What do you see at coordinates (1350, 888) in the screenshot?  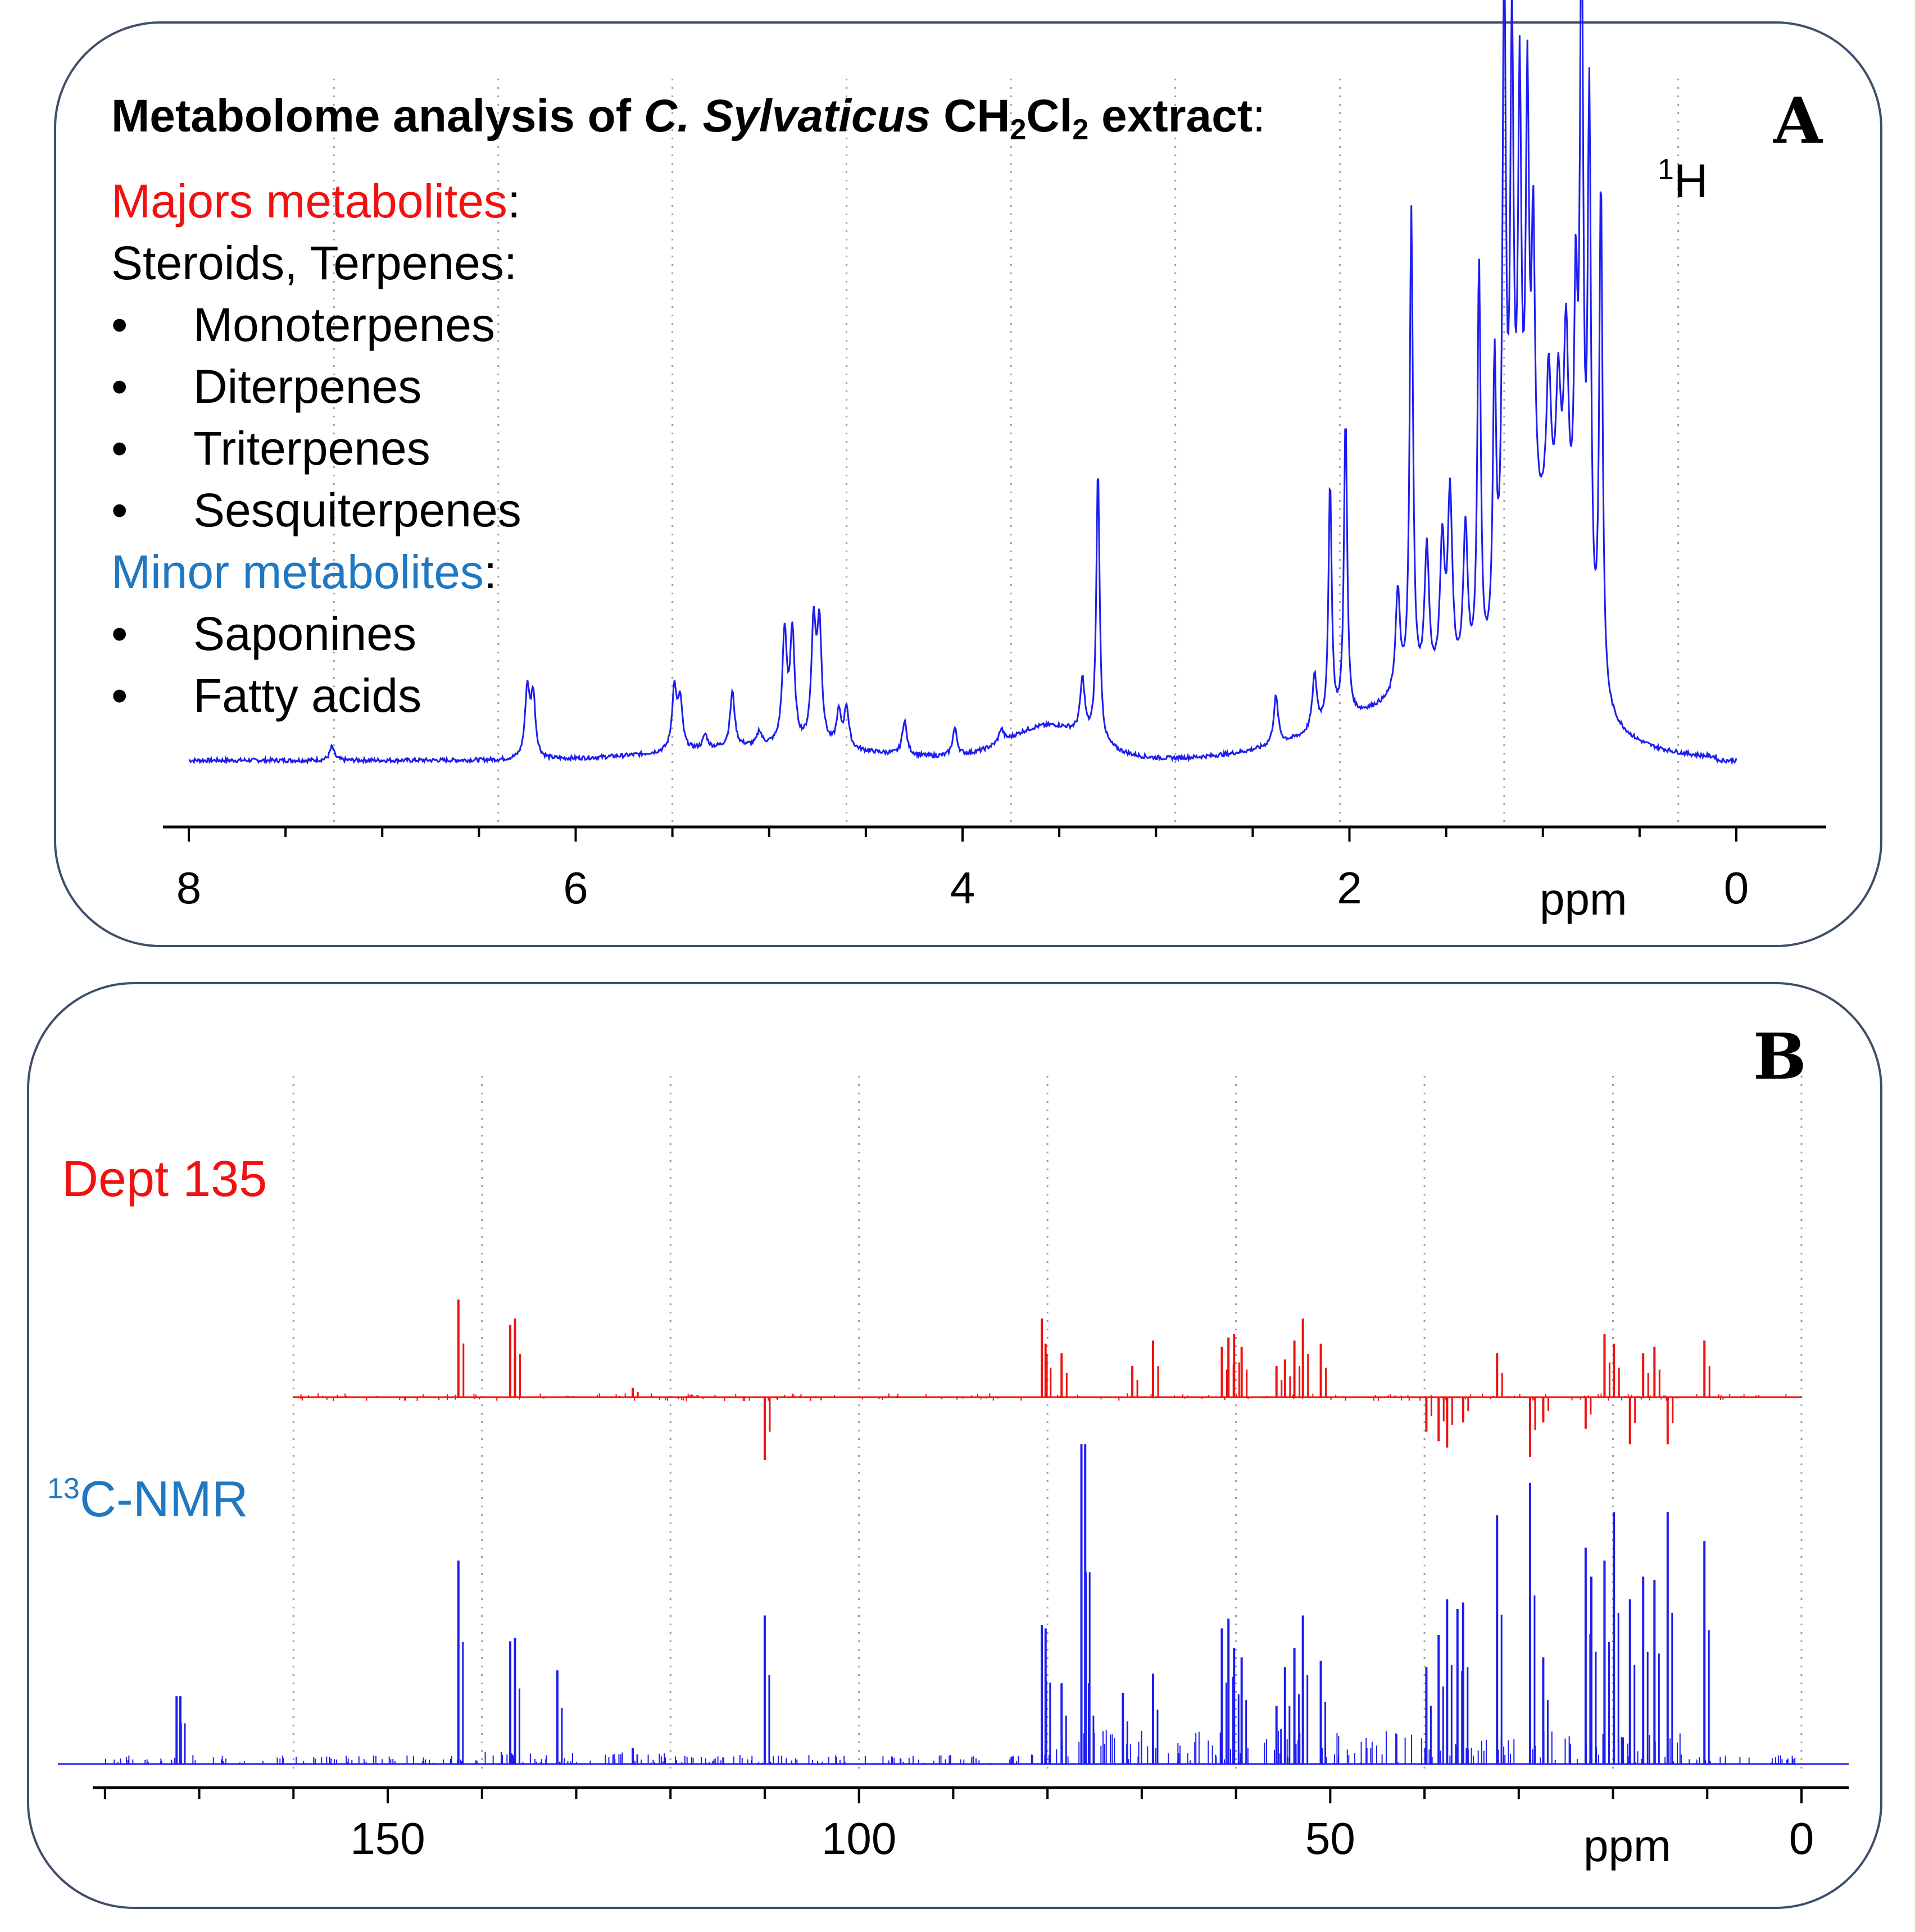 I see `x-tick-label-a: 2` at bounding box center [1350, 888].